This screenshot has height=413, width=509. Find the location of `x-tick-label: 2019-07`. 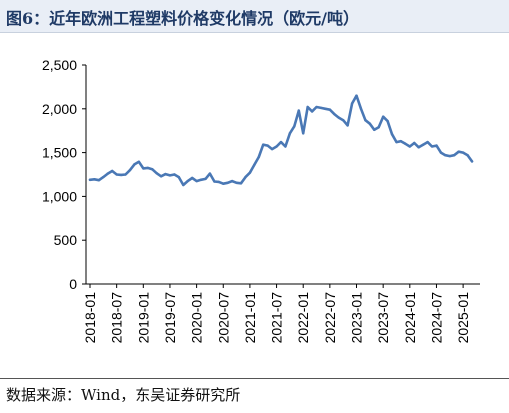

x-tick-label: 2019-07 is located at coordinates (170, 318).